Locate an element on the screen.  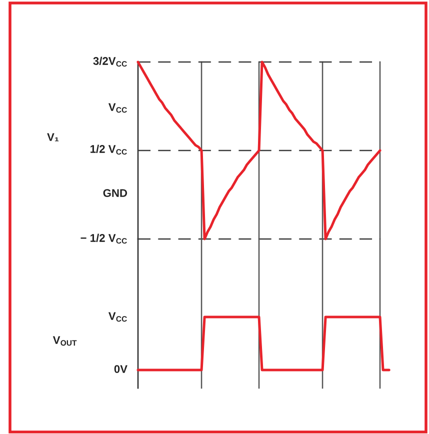
y-axis-title: V$_{OUT}$ is located at coordinates (64, 341).